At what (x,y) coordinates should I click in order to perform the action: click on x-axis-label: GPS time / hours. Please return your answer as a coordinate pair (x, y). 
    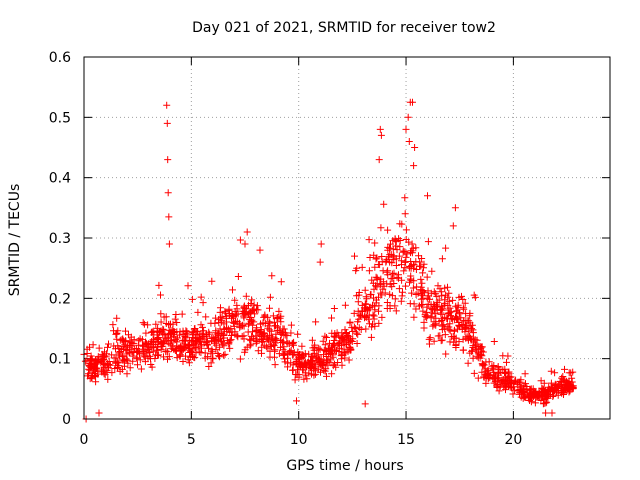
    Looking at the image, I should click on (344, 466).